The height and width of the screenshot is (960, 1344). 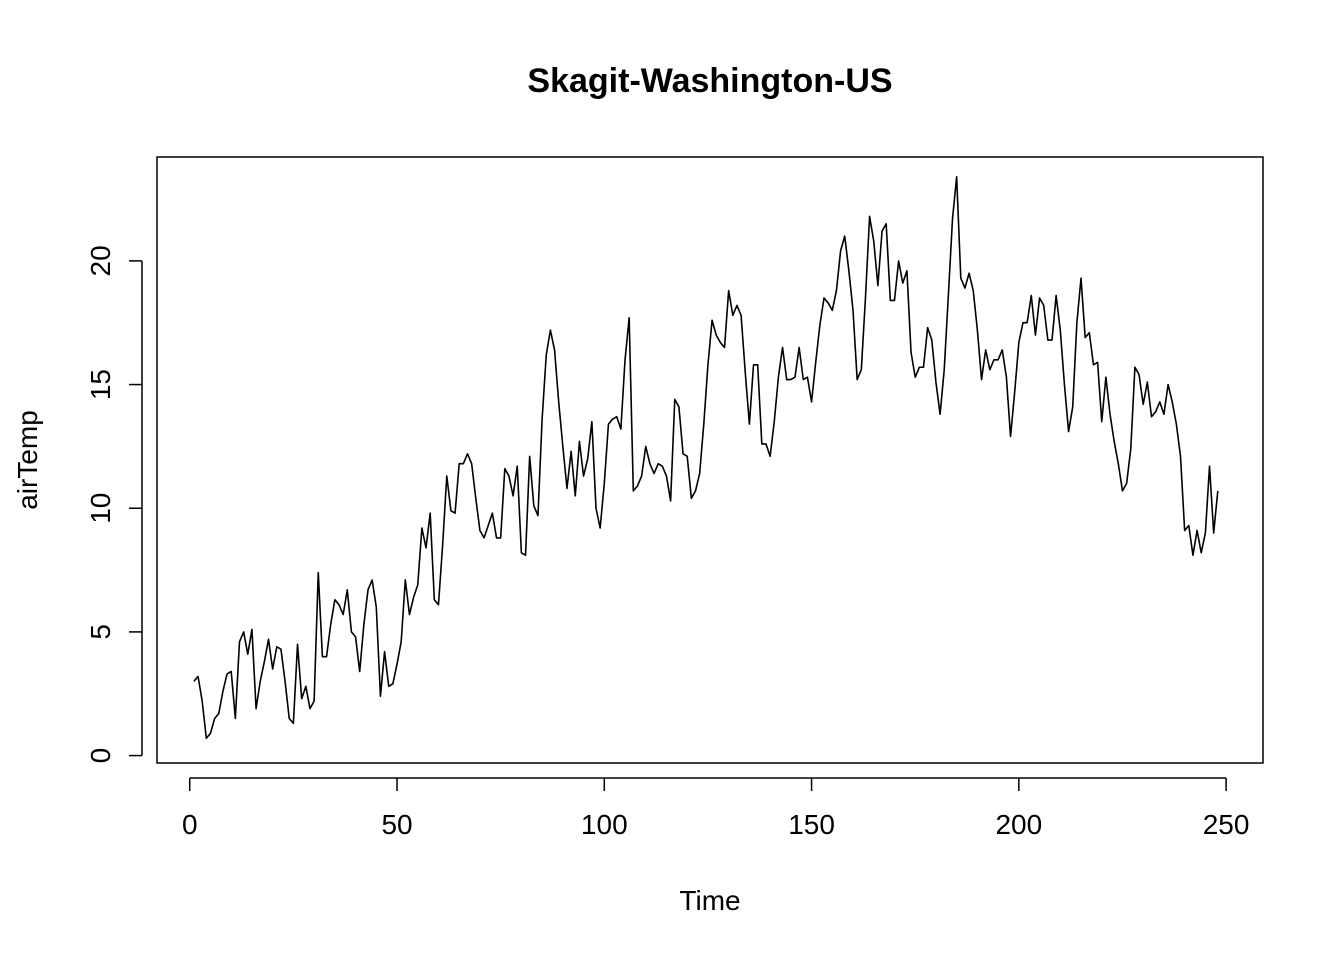 What do you see at coordinates (604, 824) in the screenshot?
I see `x-tick-label: 100` at bounding box center [604, 824].